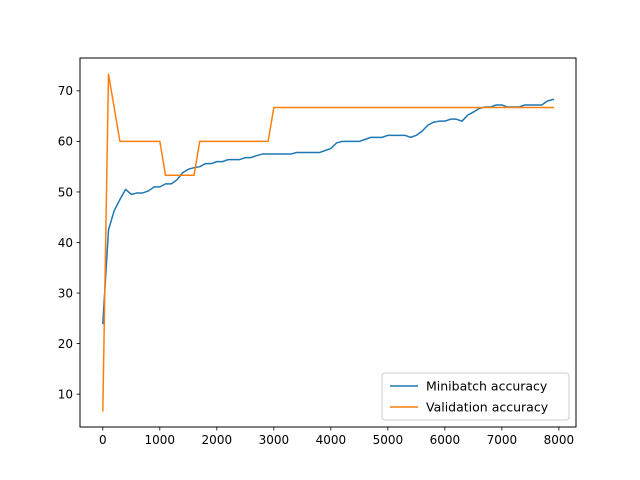  Describe the element at coordinates (217, 440) in the screenshot. I see `x-tick-label: 2000` at that location.